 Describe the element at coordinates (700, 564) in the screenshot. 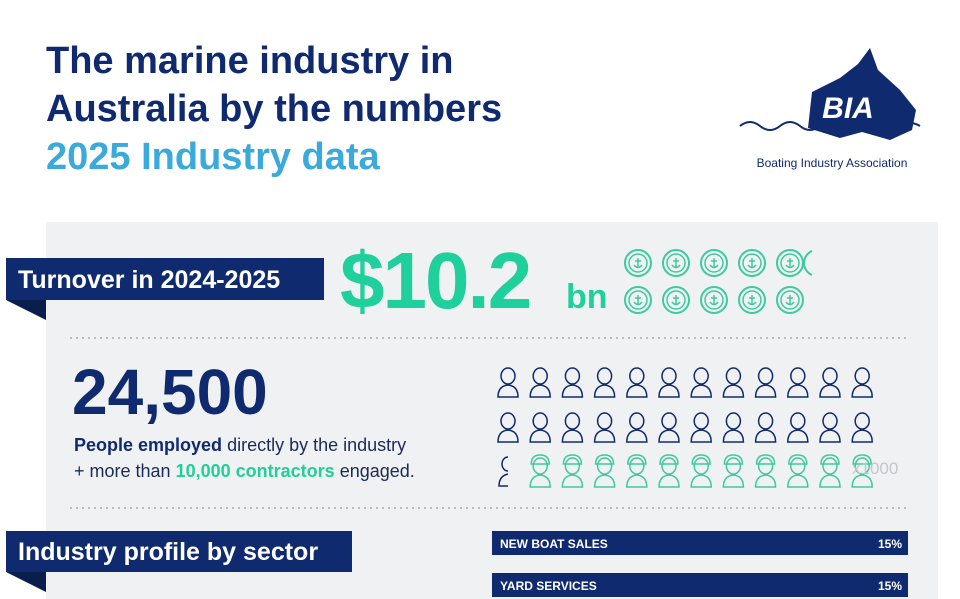

I see `sector-list: NEW BOAT SALES 15% YARD SERVICES 15%` at that location.